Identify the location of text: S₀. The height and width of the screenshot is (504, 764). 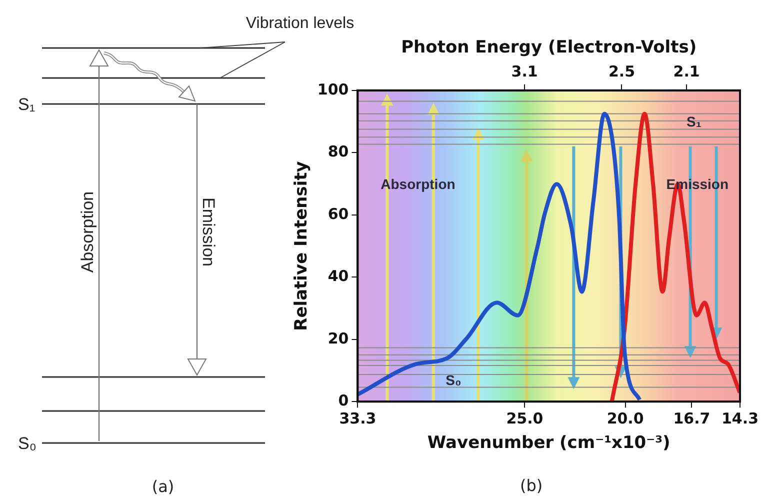
(27, 443).